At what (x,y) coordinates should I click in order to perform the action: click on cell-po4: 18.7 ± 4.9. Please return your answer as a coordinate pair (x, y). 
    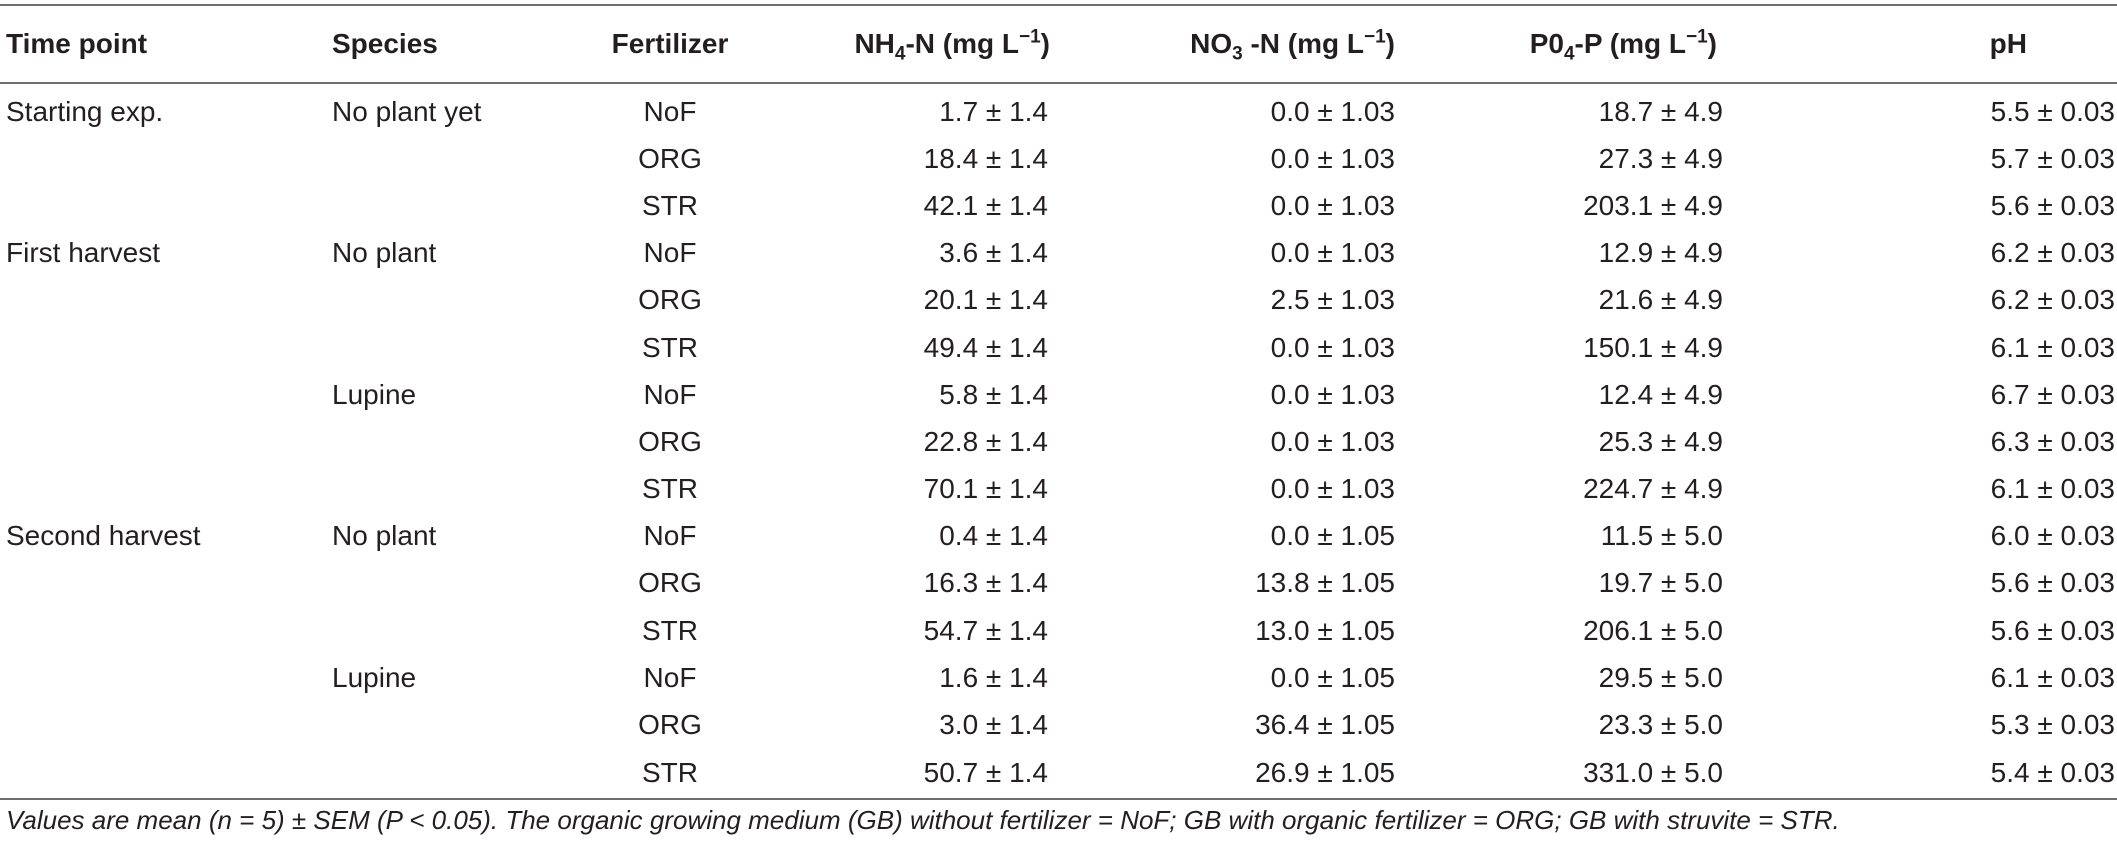
    Looking at the image, I should click on (1660, 111).